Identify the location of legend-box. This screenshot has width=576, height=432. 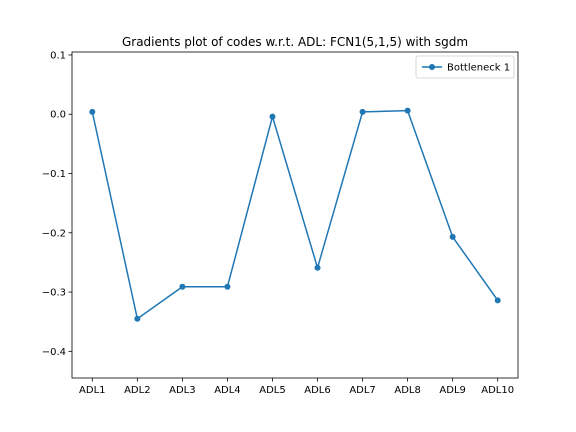
(465, 67).